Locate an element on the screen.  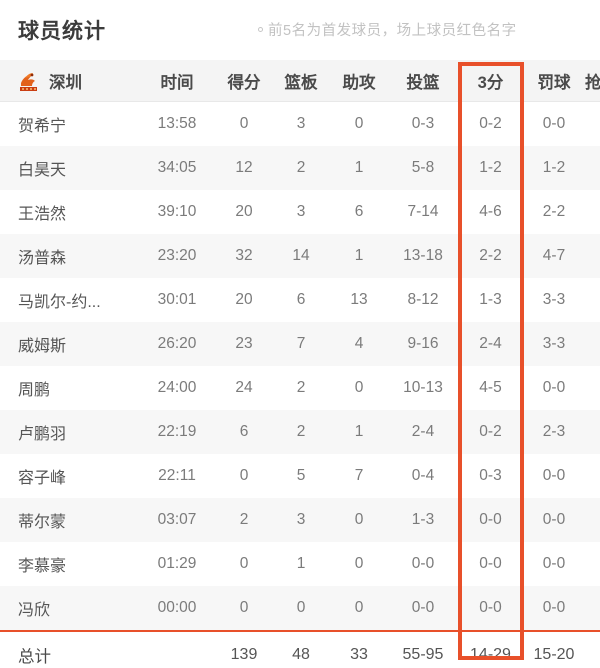
player-fieldgoals: 8-12 is located at coordinates (423, 299).